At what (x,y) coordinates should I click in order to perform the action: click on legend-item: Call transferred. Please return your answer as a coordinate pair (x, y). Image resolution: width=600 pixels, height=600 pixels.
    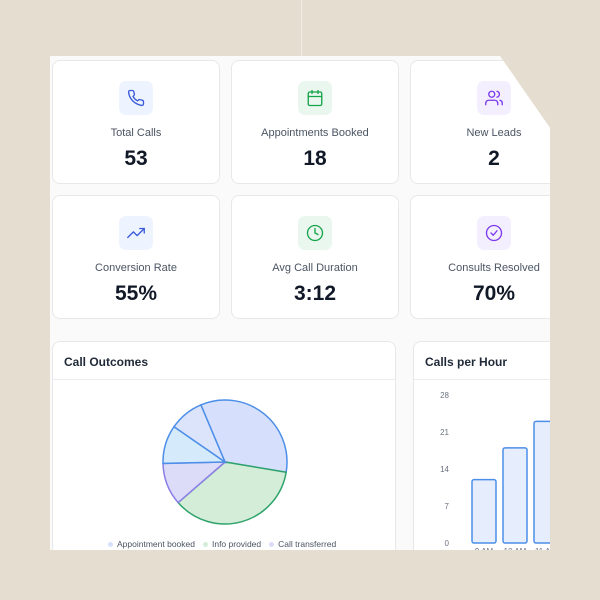
    Looking at the image, I should click on (302, 544).